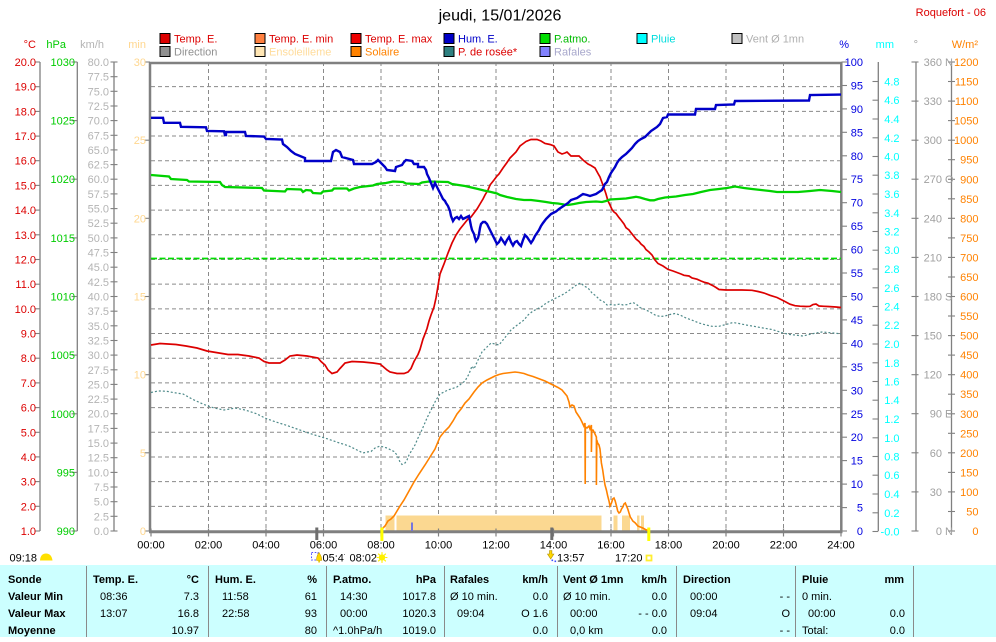 This screenshot has width=996, height=642. I want to click on svg-text: 85, so click(857, 133).